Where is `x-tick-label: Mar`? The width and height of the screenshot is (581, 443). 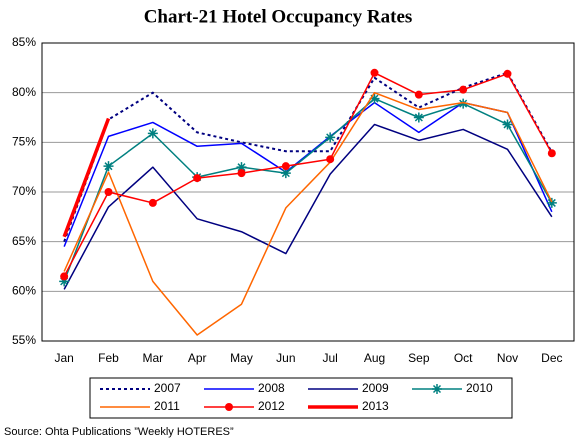 x-tick-label: Mar is located at coordinates (152, 358).